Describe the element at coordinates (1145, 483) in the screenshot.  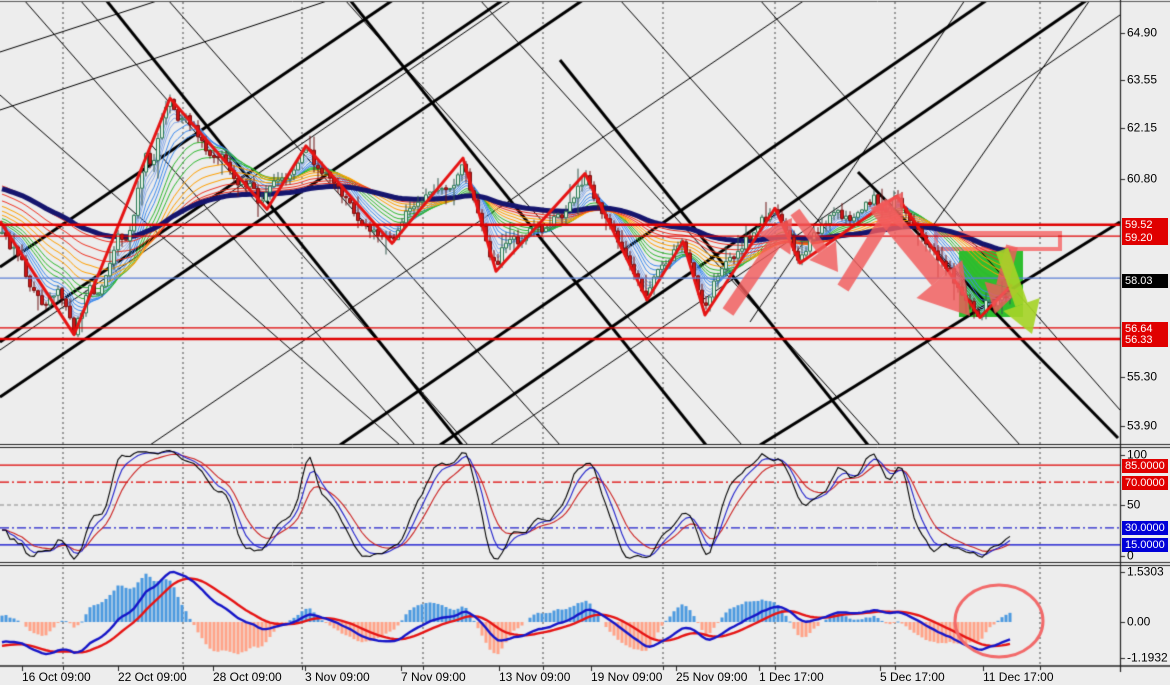
I see `stochastic-axis-label: 70.0000` at that location.